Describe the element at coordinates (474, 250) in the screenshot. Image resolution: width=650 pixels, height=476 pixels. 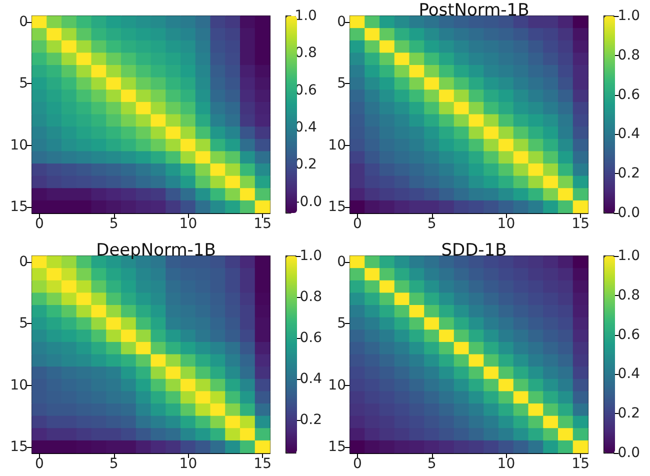
I see `chart-title: SDD-1B` at that location.